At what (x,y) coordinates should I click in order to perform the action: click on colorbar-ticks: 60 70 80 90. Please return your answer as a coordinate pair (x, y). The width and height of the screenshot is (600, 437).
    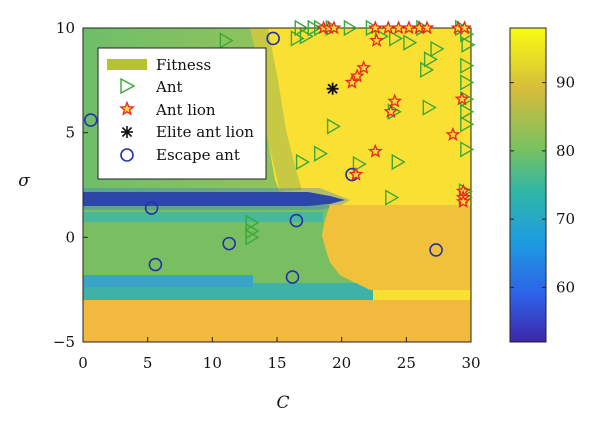
    Looking at the image, I should click on (542, 185).